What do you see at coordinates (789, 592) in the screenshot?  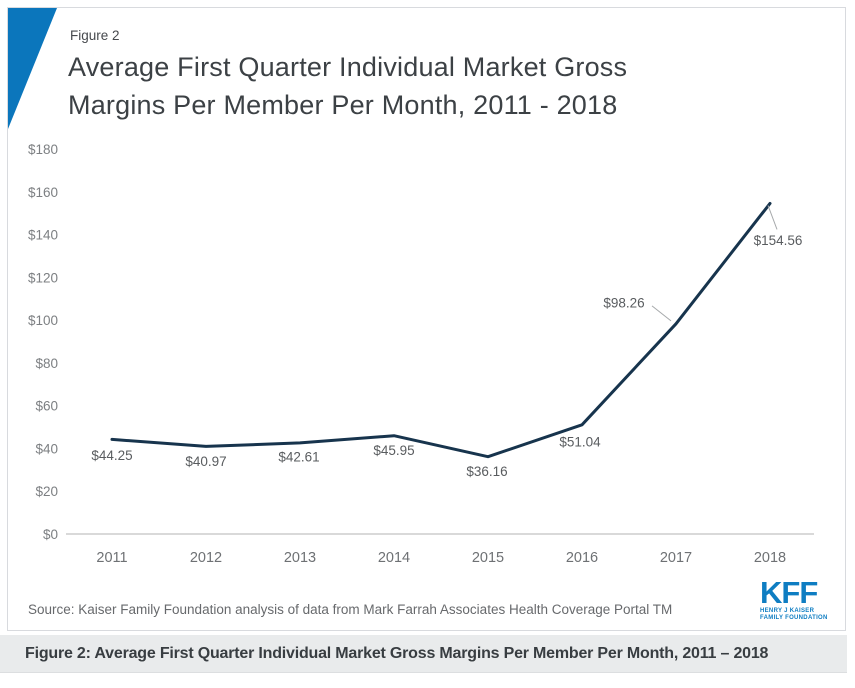 I see `kff-logo-acronym: KFF` at bounding box center [789, 592].